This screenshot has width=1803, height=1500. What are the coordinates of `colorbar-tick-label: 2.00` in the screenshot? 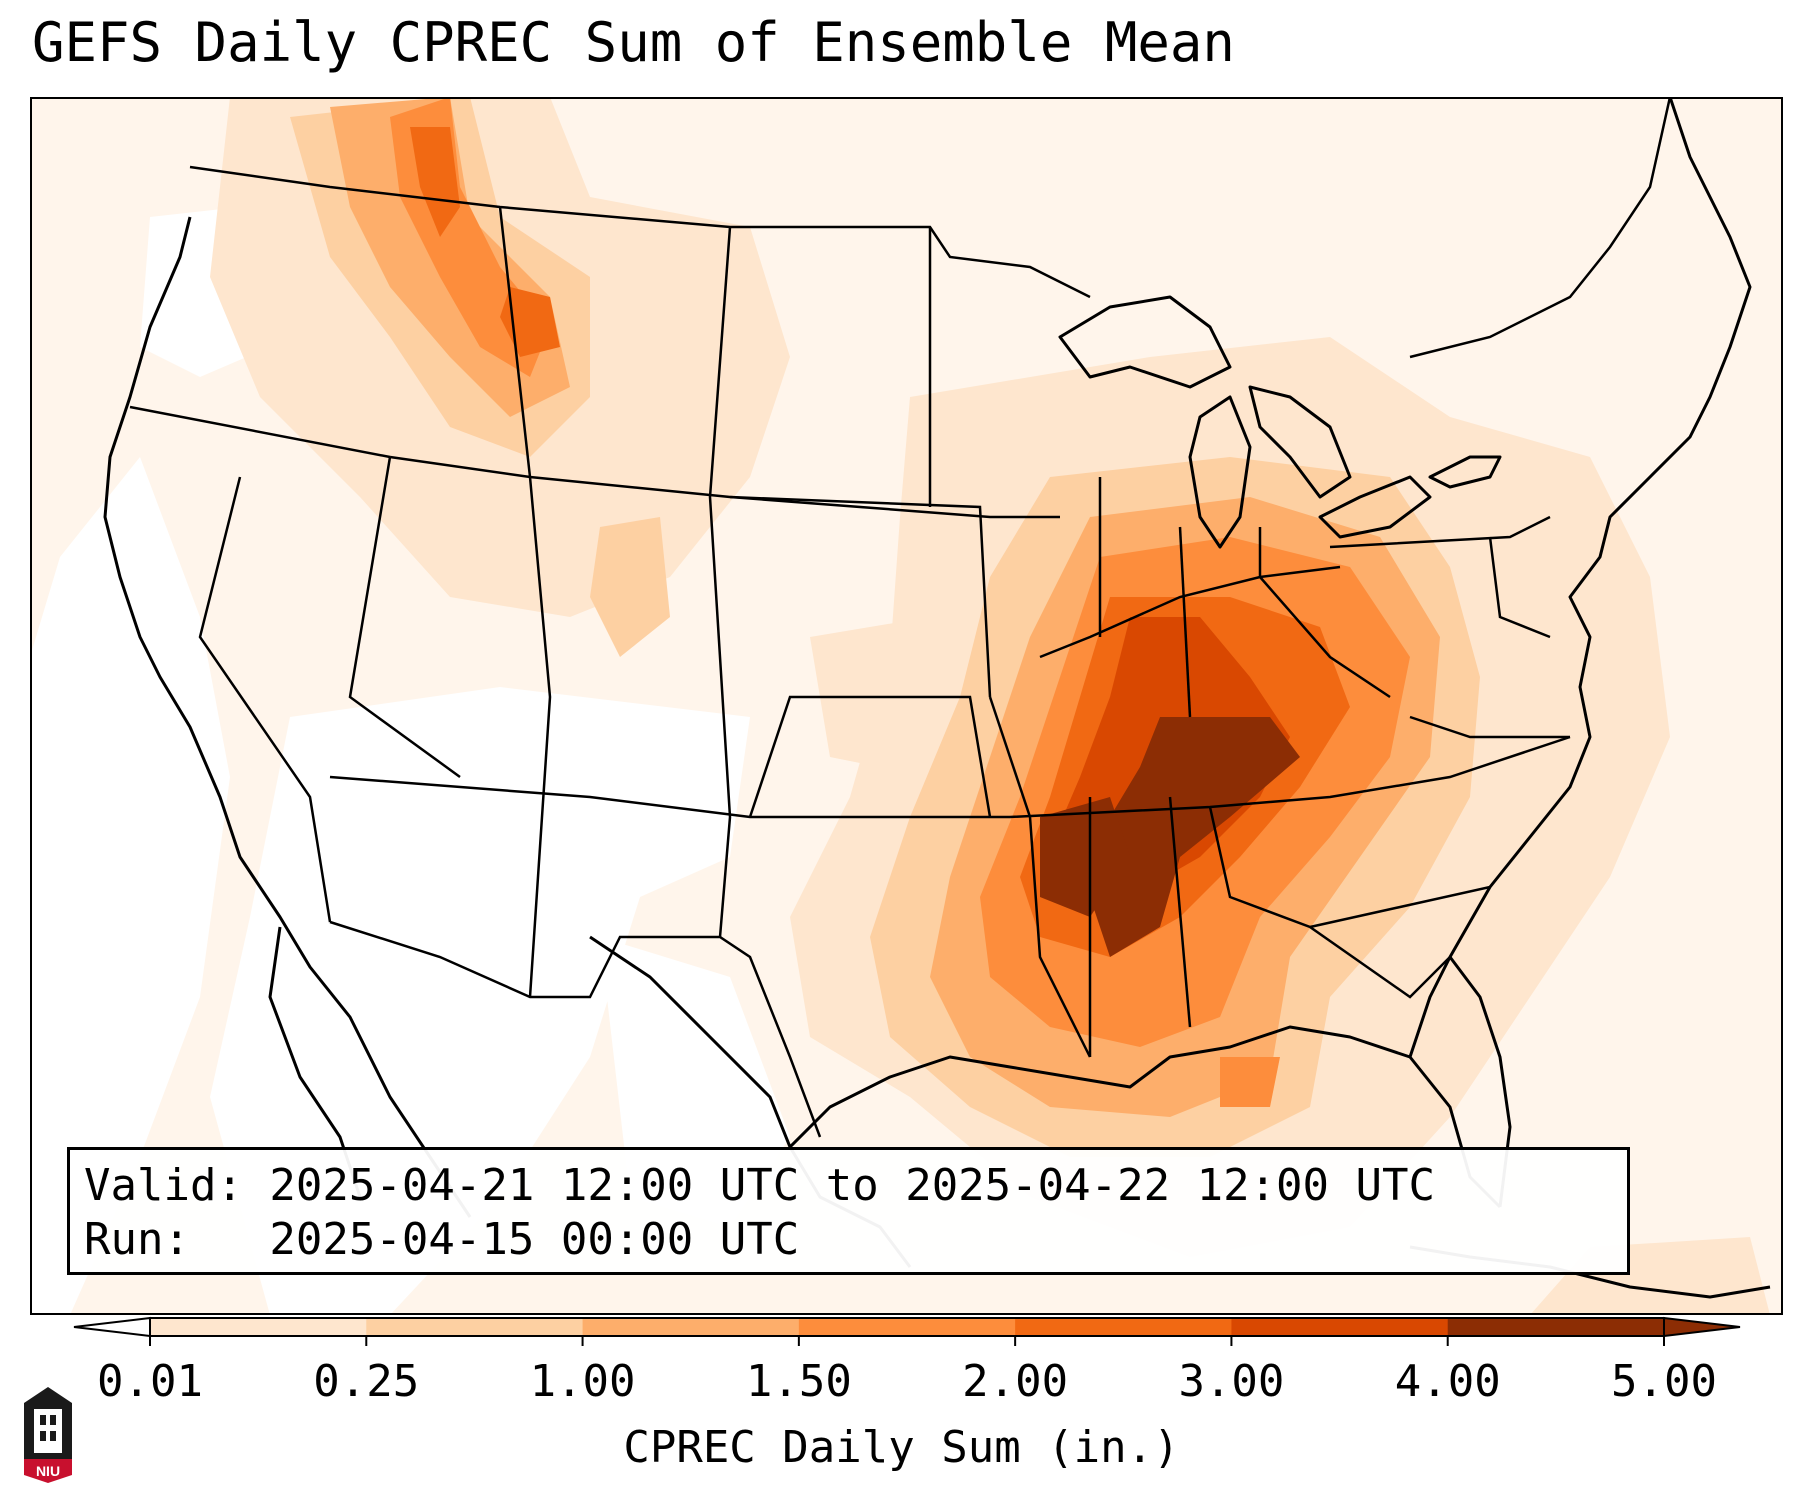 It's located at (1015, 1381).